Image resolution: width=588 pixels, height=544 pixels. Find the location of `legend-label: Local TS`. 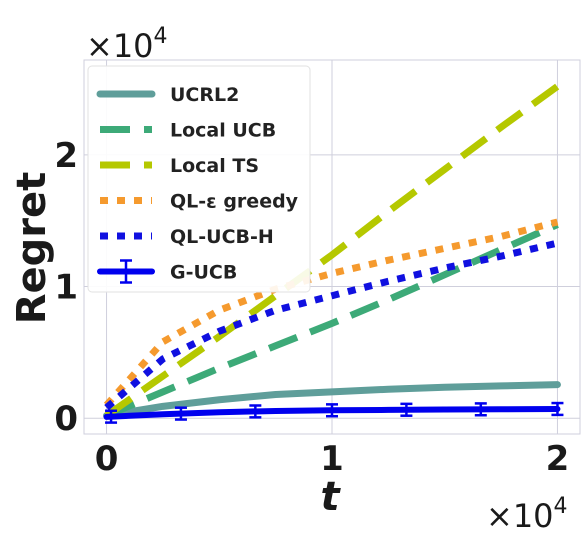

legend-label: Local TS is located at coordinates (214, 166).